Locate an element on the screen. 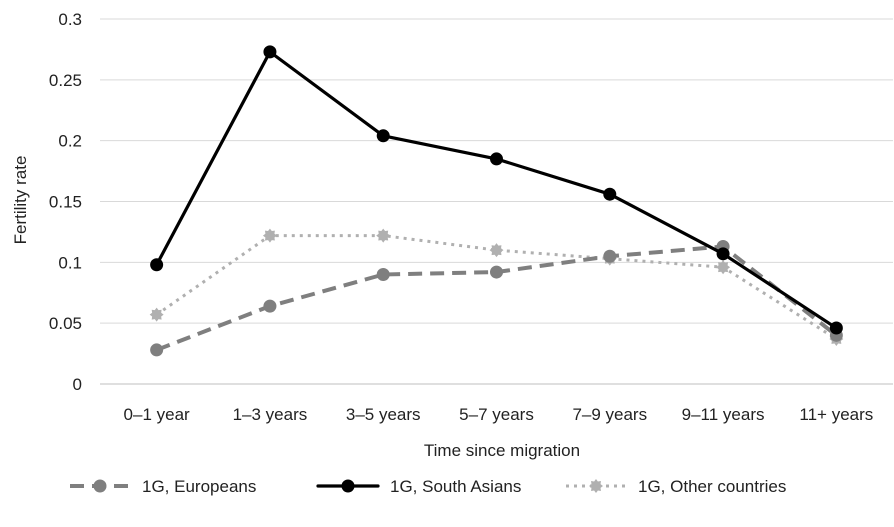 This screenshot has width=894, height=527. y-axis-ticks: 0 0.05 0.1 0.15 0.2 0.25 0.3 is located at coordinates (65, 202).